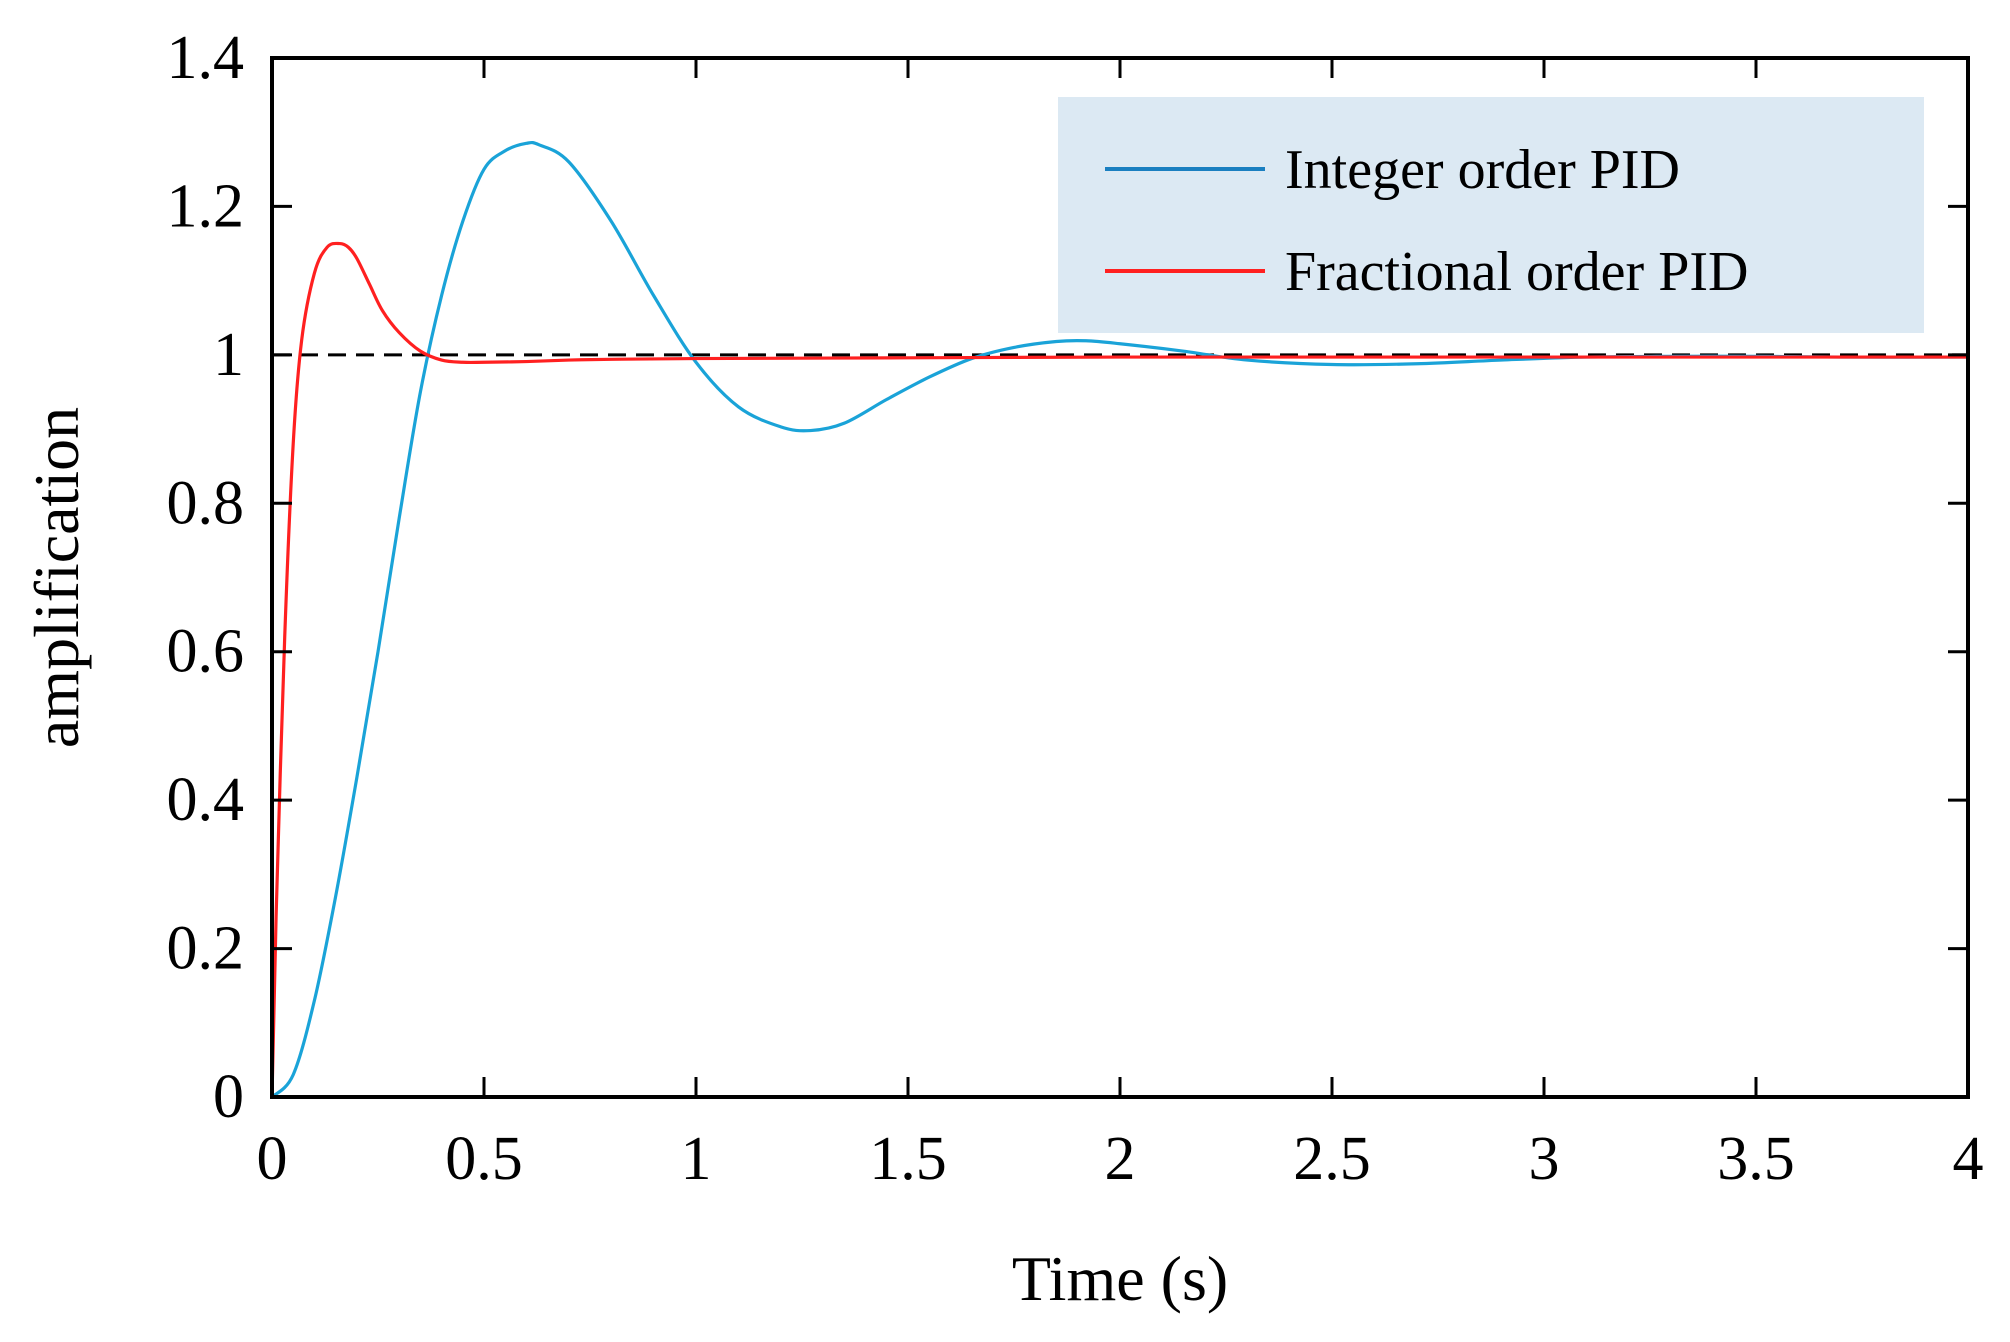 This screenshot has height=1342, width=2010. I want to click on x-tick-label: 0.5, so click(484, 1159).